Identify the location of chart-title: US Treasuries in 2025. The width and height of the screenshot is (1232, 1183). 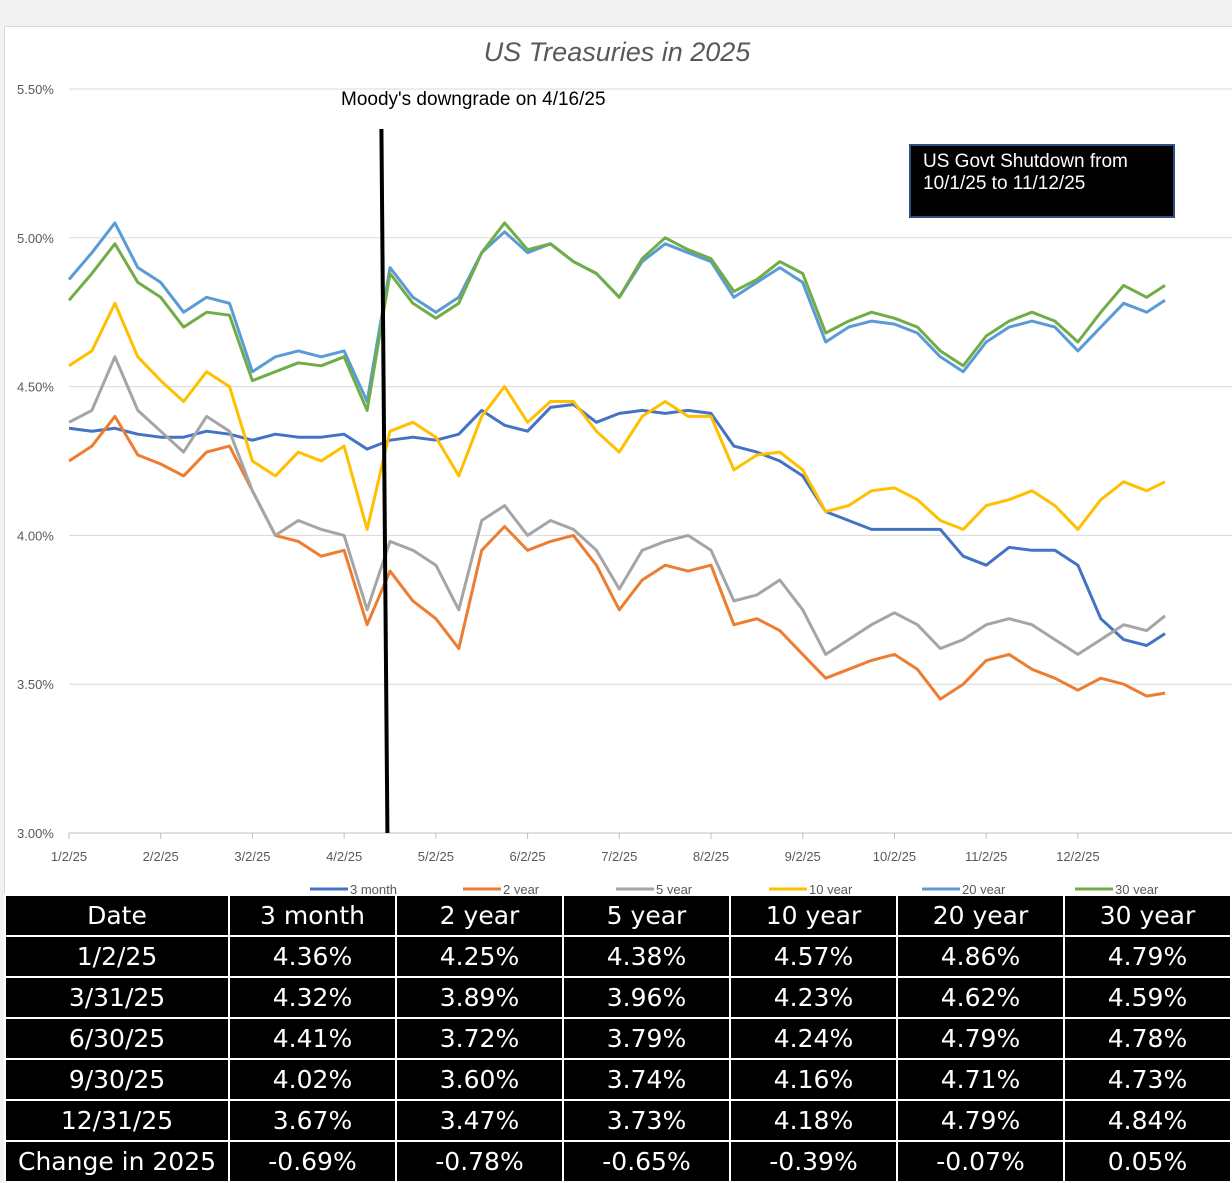
(618, 52).